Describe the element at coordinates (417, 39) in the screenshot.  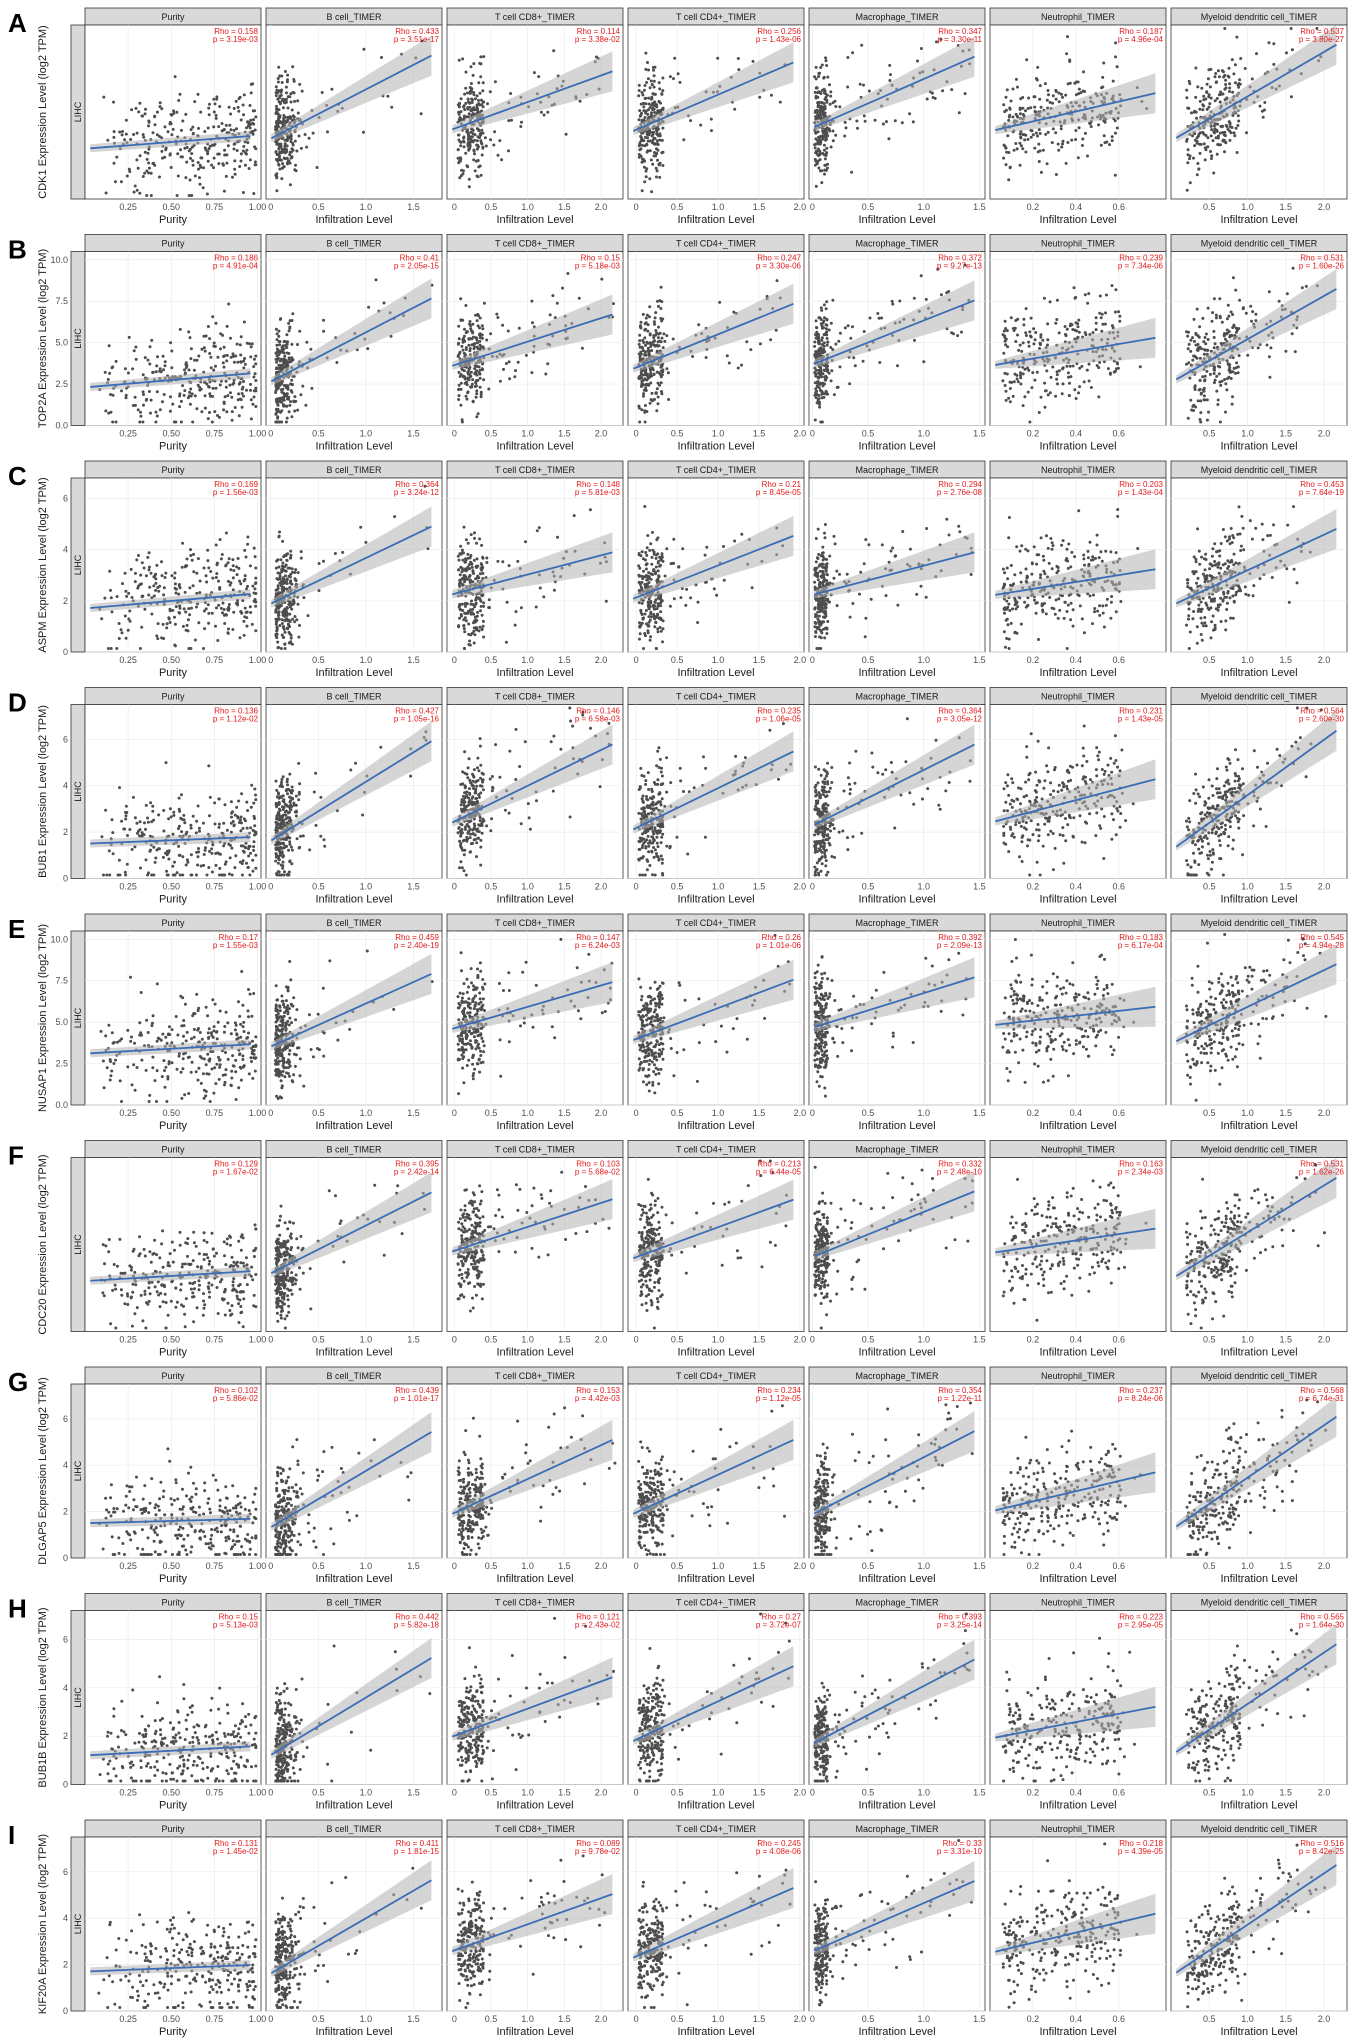
I see `p-value-label: p = 3.51e-17` at that location.